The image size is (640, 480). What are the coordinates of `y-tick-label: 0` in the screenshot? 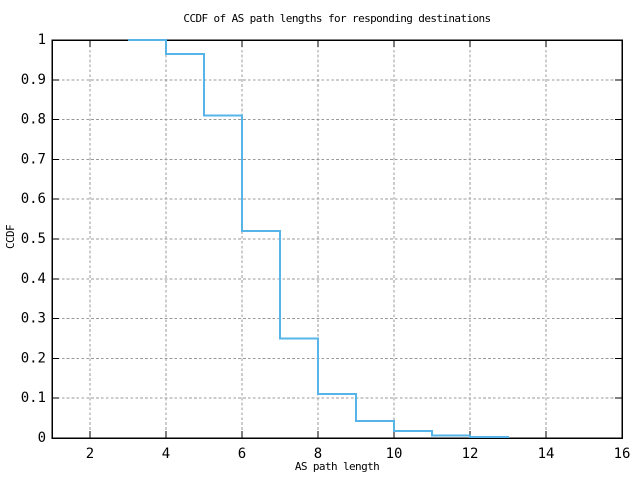 It's located at (42, 438).